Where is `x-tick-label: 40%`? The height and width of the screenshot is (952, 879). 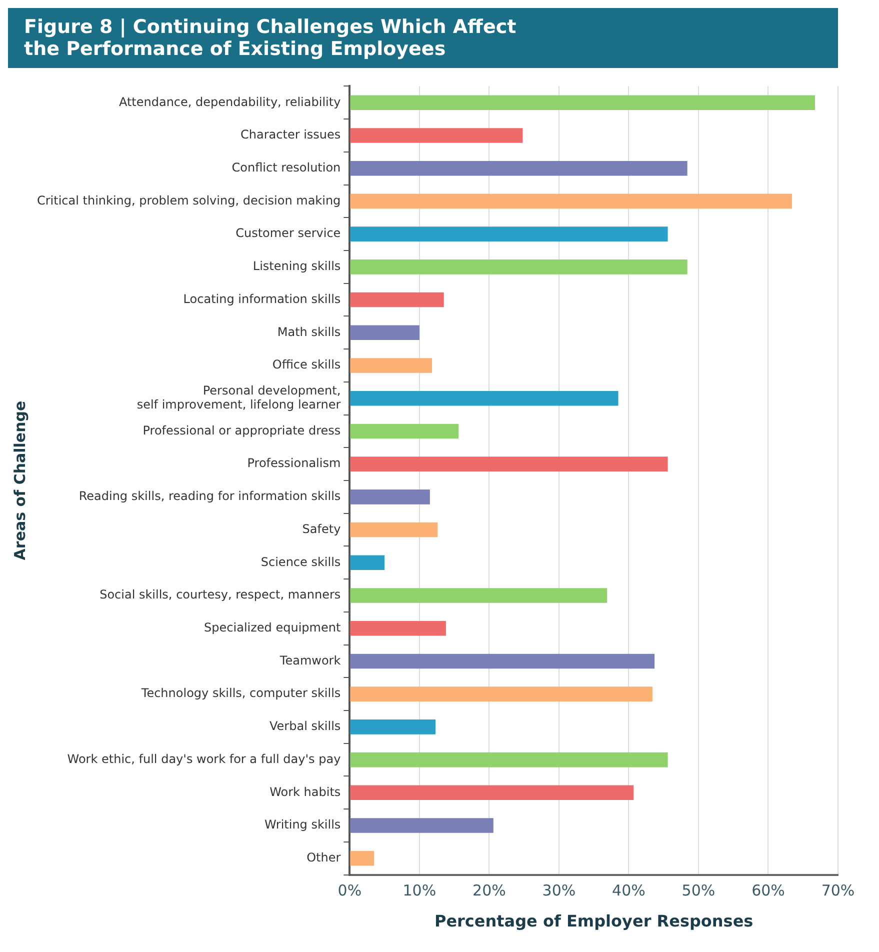
x-tick-label: 40% is located at coordinates (629, 891).